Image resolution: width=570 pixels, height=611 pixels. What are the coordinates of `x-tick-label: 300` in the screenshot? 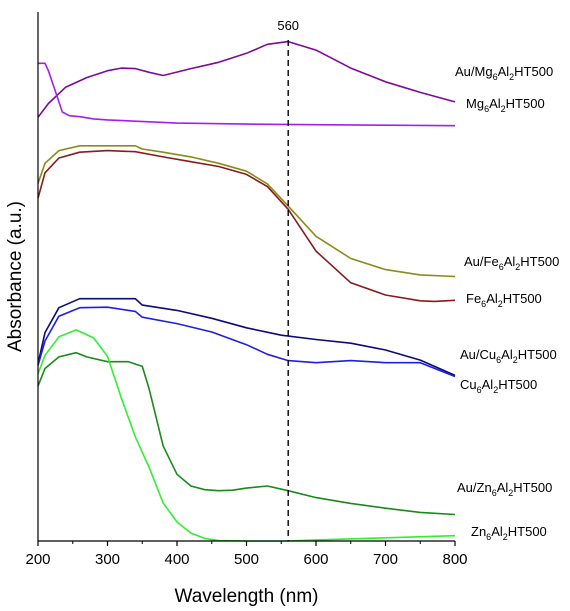 It's located at (107, 559).